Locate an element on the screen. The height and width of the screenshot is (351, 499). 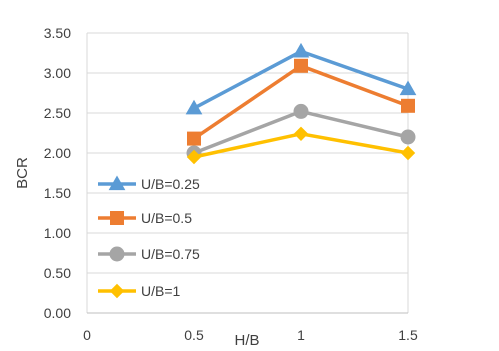
x-tick-label: 0.5 is located at coordinates (194, 335).